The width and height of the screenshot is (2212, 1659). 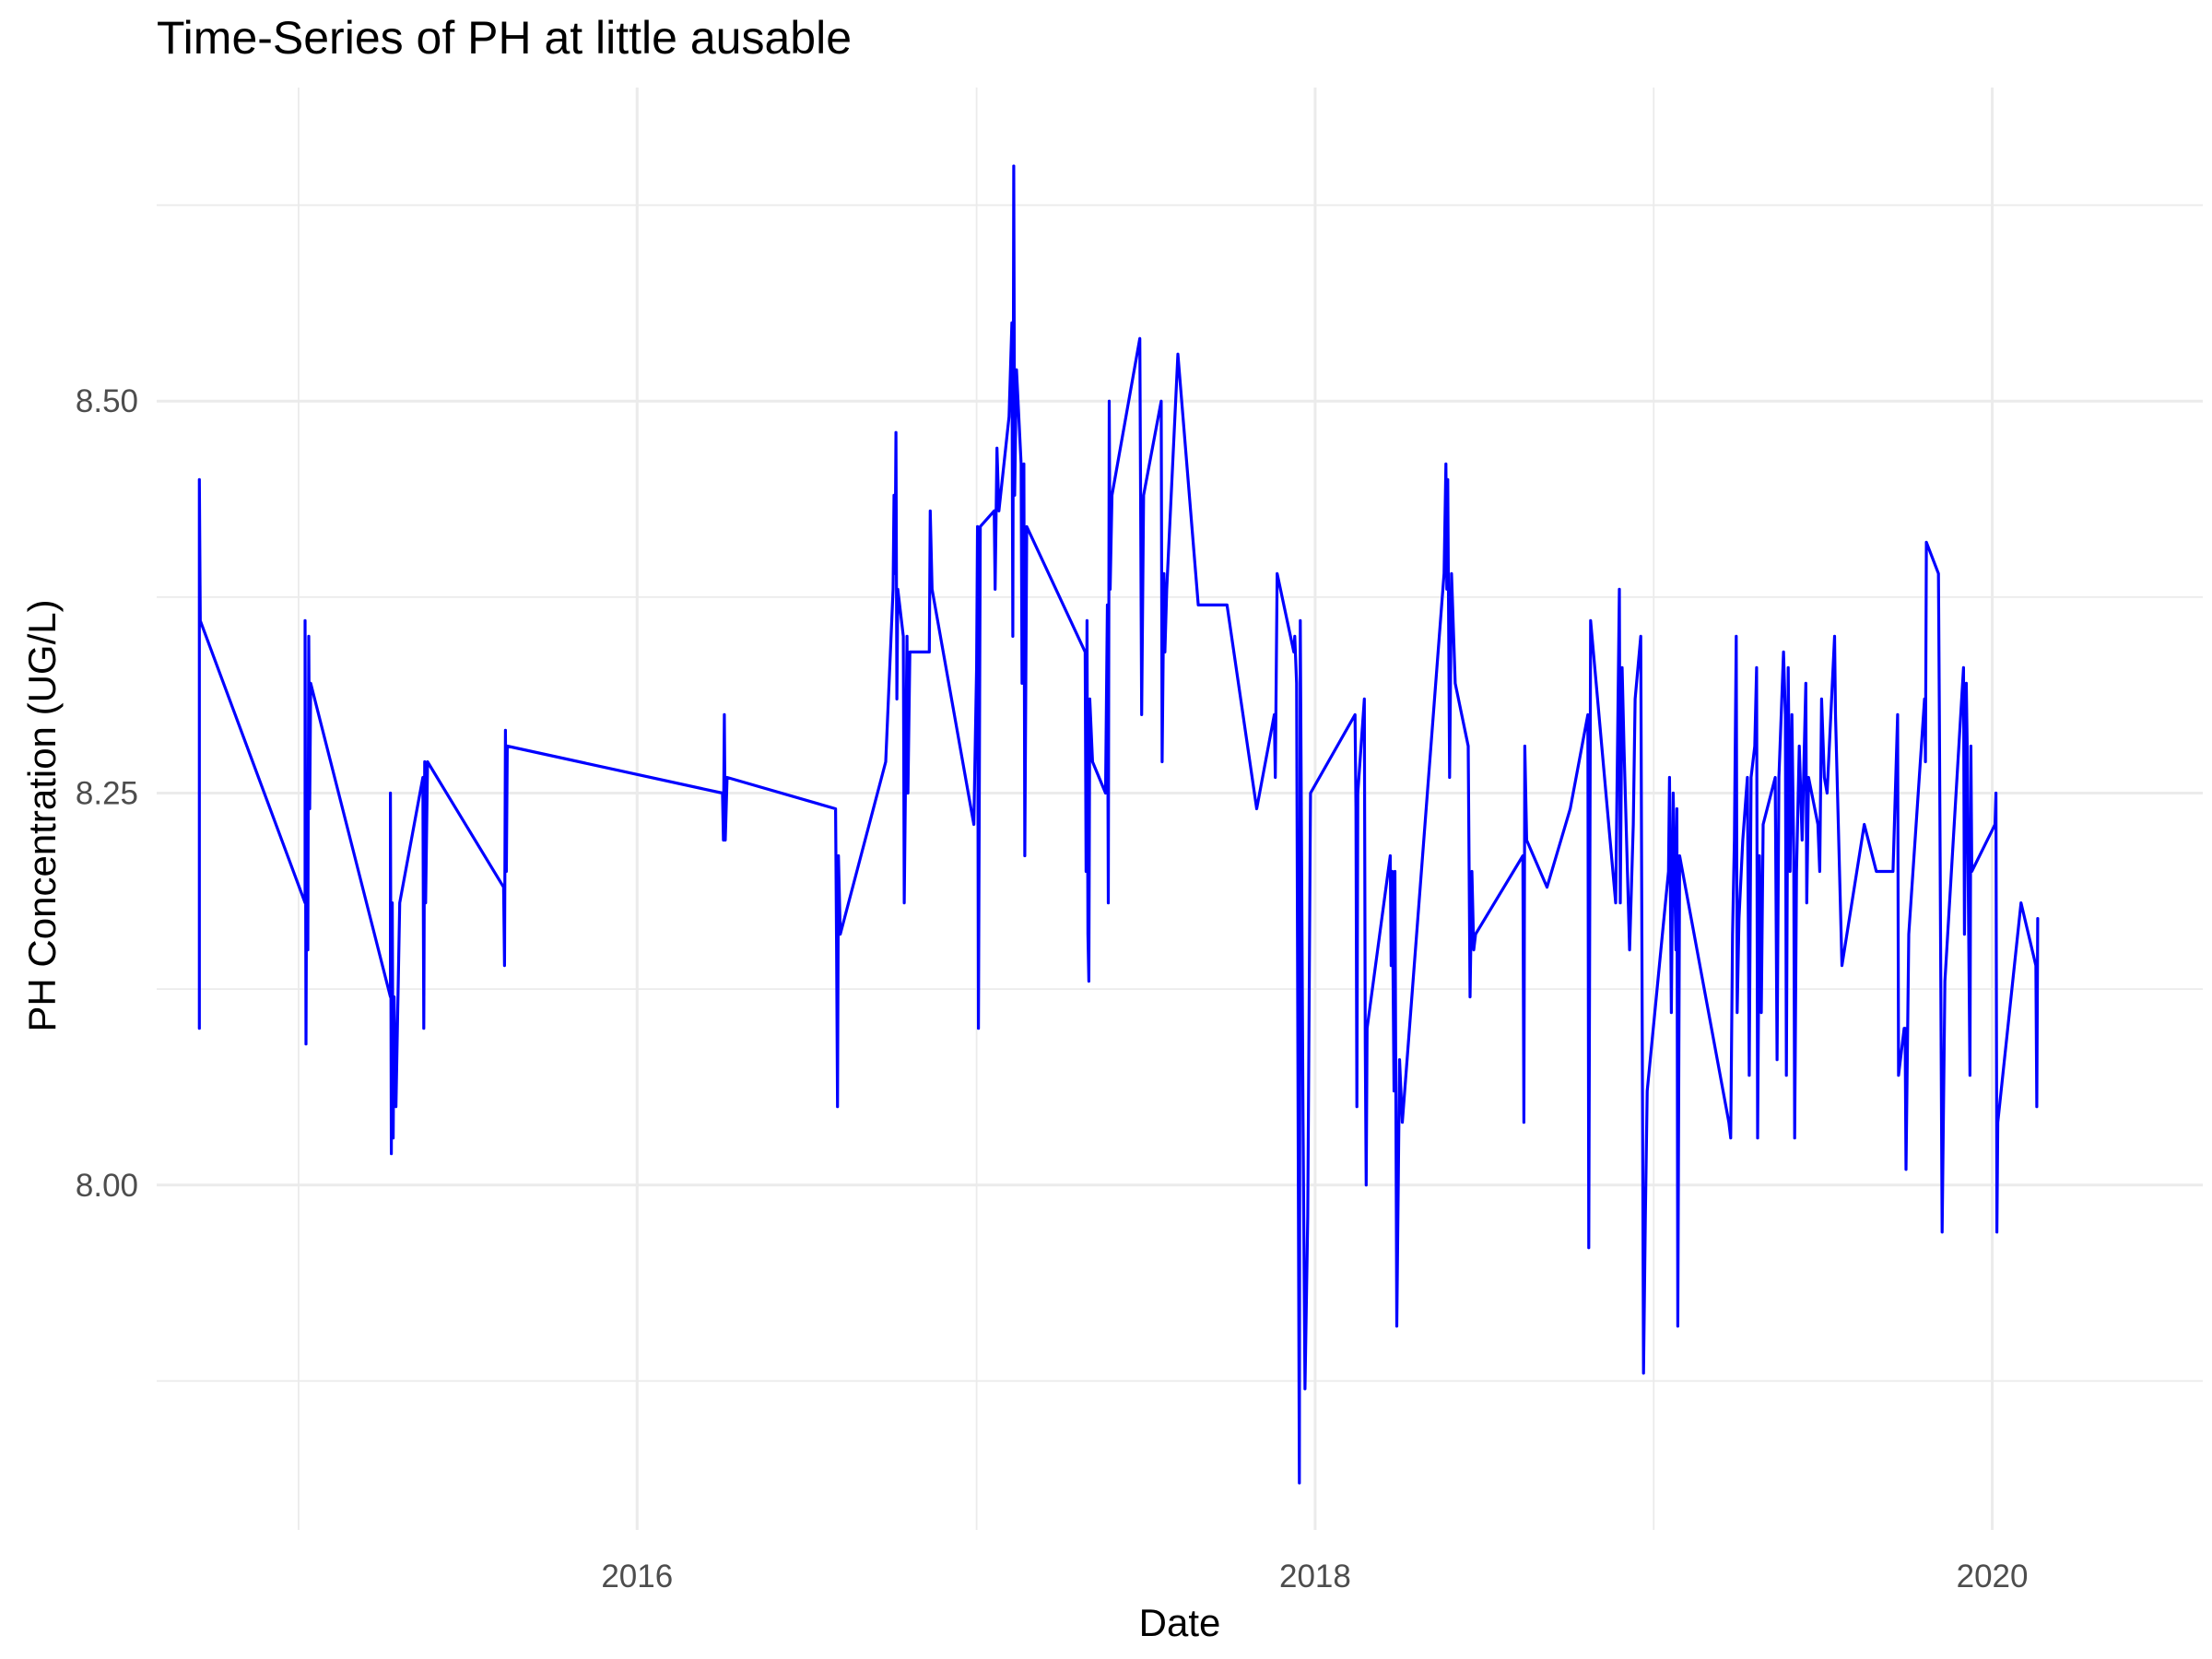 What do you see at coordinates (42, 815) in the screenshot?
I see `y-axis-label: PH Concentration (UG/L)` at bounding box center [42, 815].